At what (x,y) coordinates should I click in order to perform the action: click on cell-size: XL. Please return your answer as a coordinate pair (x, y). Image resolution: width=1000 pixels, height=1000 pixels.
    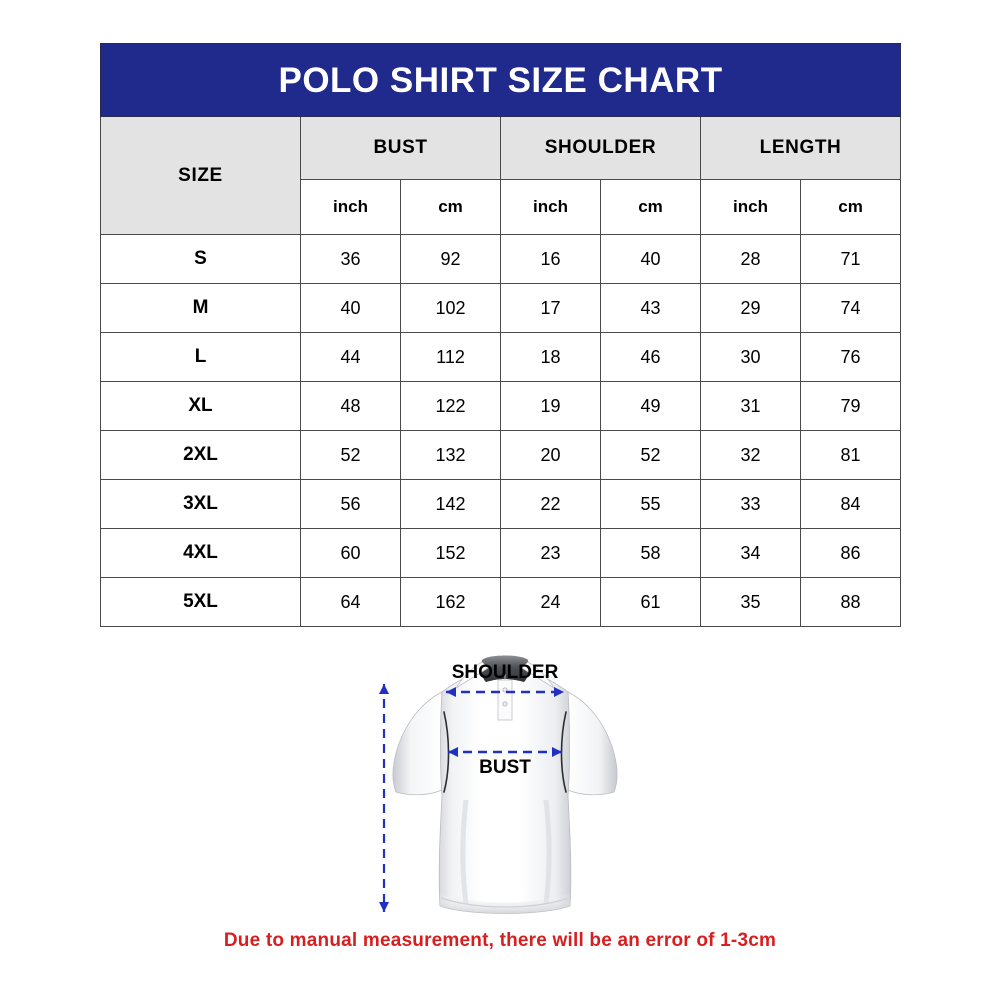
    Looking at the image, I should click on (200, 406).